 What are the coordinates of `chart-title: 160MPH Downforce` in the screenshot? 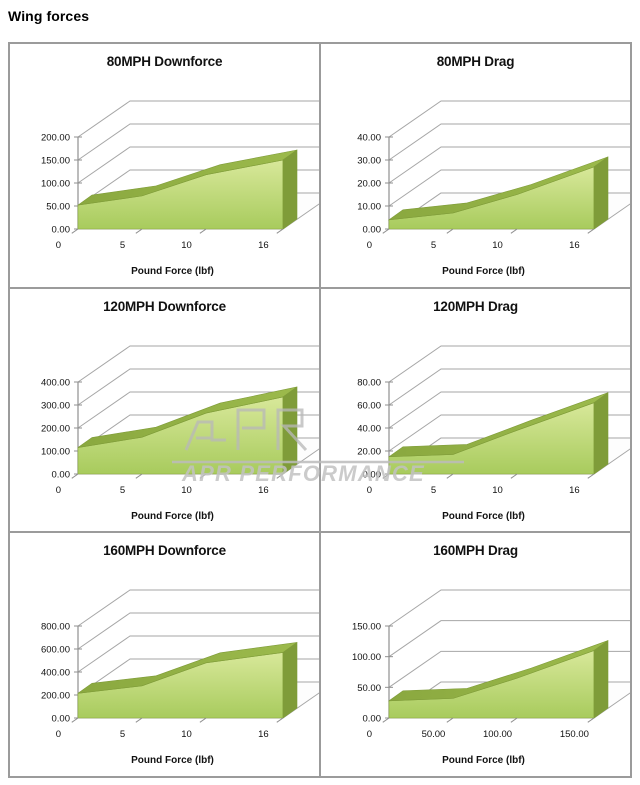 It's located at (164, 551).